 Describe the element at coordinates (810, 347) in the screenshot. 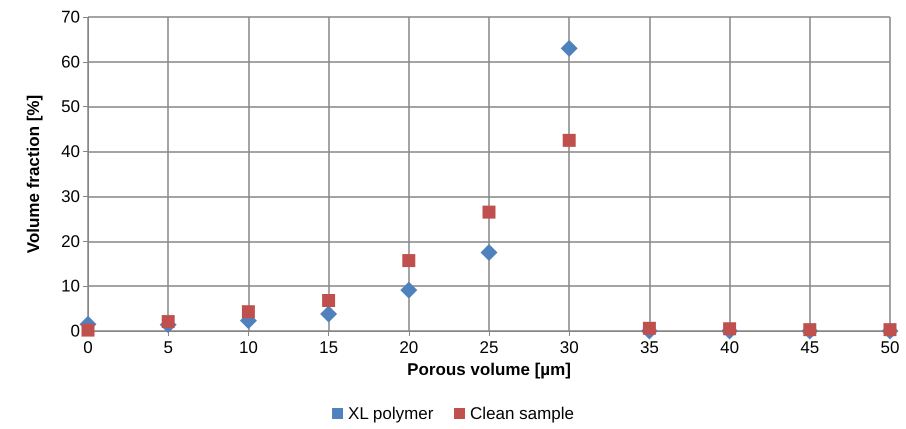

I see `x-tick-label: 45` at that location.